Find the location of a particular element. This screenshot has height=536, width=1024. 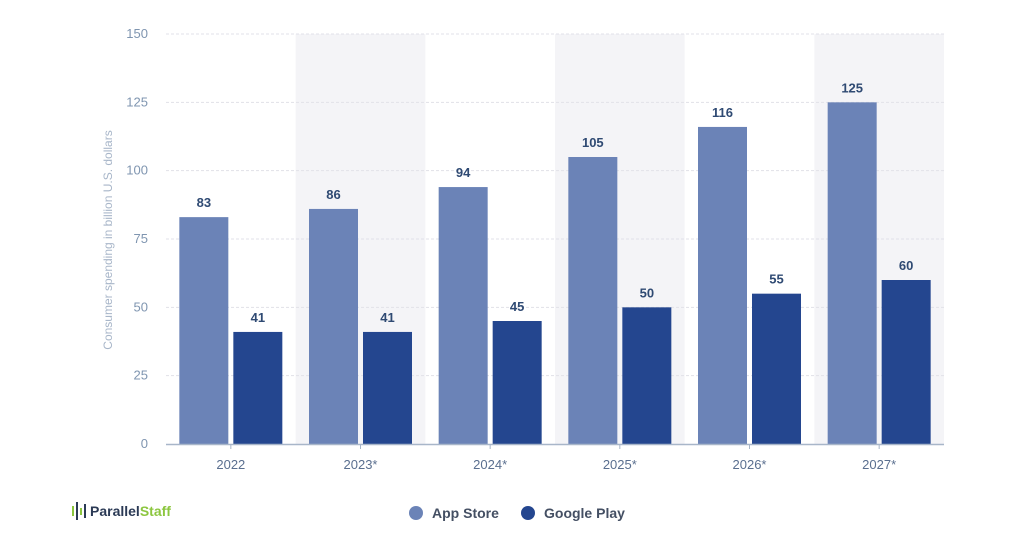

x-tick-label: 2024* is located at coordinates (490, 464).